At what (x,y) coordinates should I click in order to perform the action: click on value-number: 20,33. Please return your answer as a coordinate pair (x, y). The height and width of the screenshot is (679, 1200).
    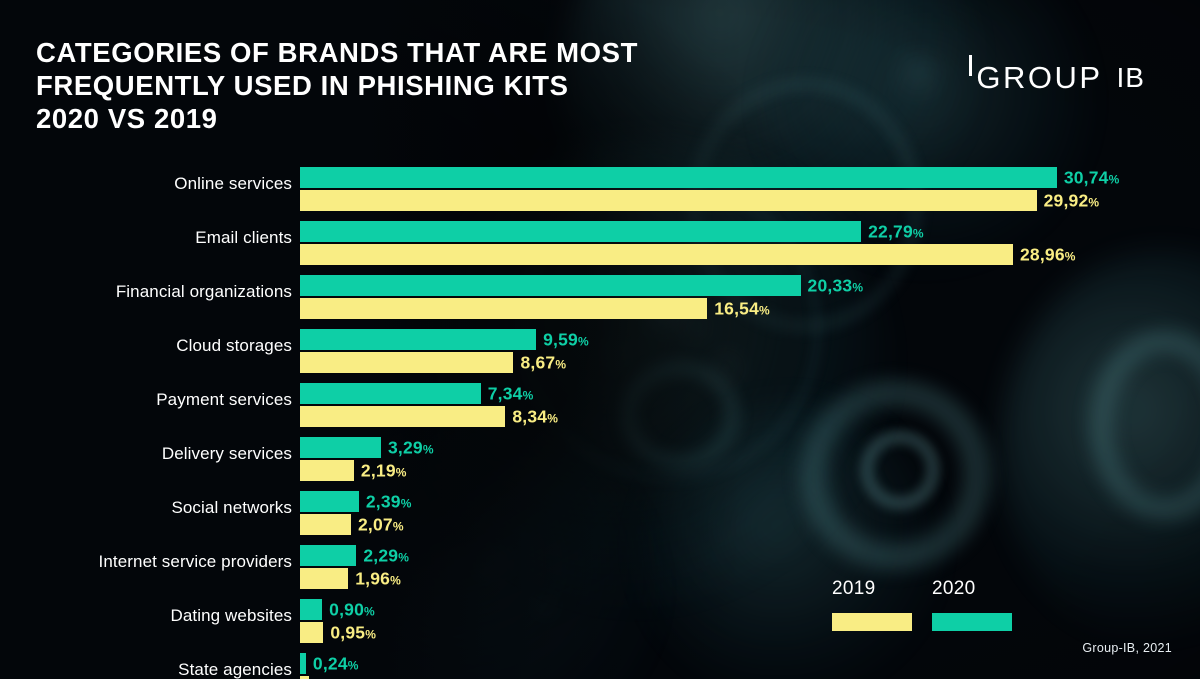
    Looking at the image, I should click on (830, 285).